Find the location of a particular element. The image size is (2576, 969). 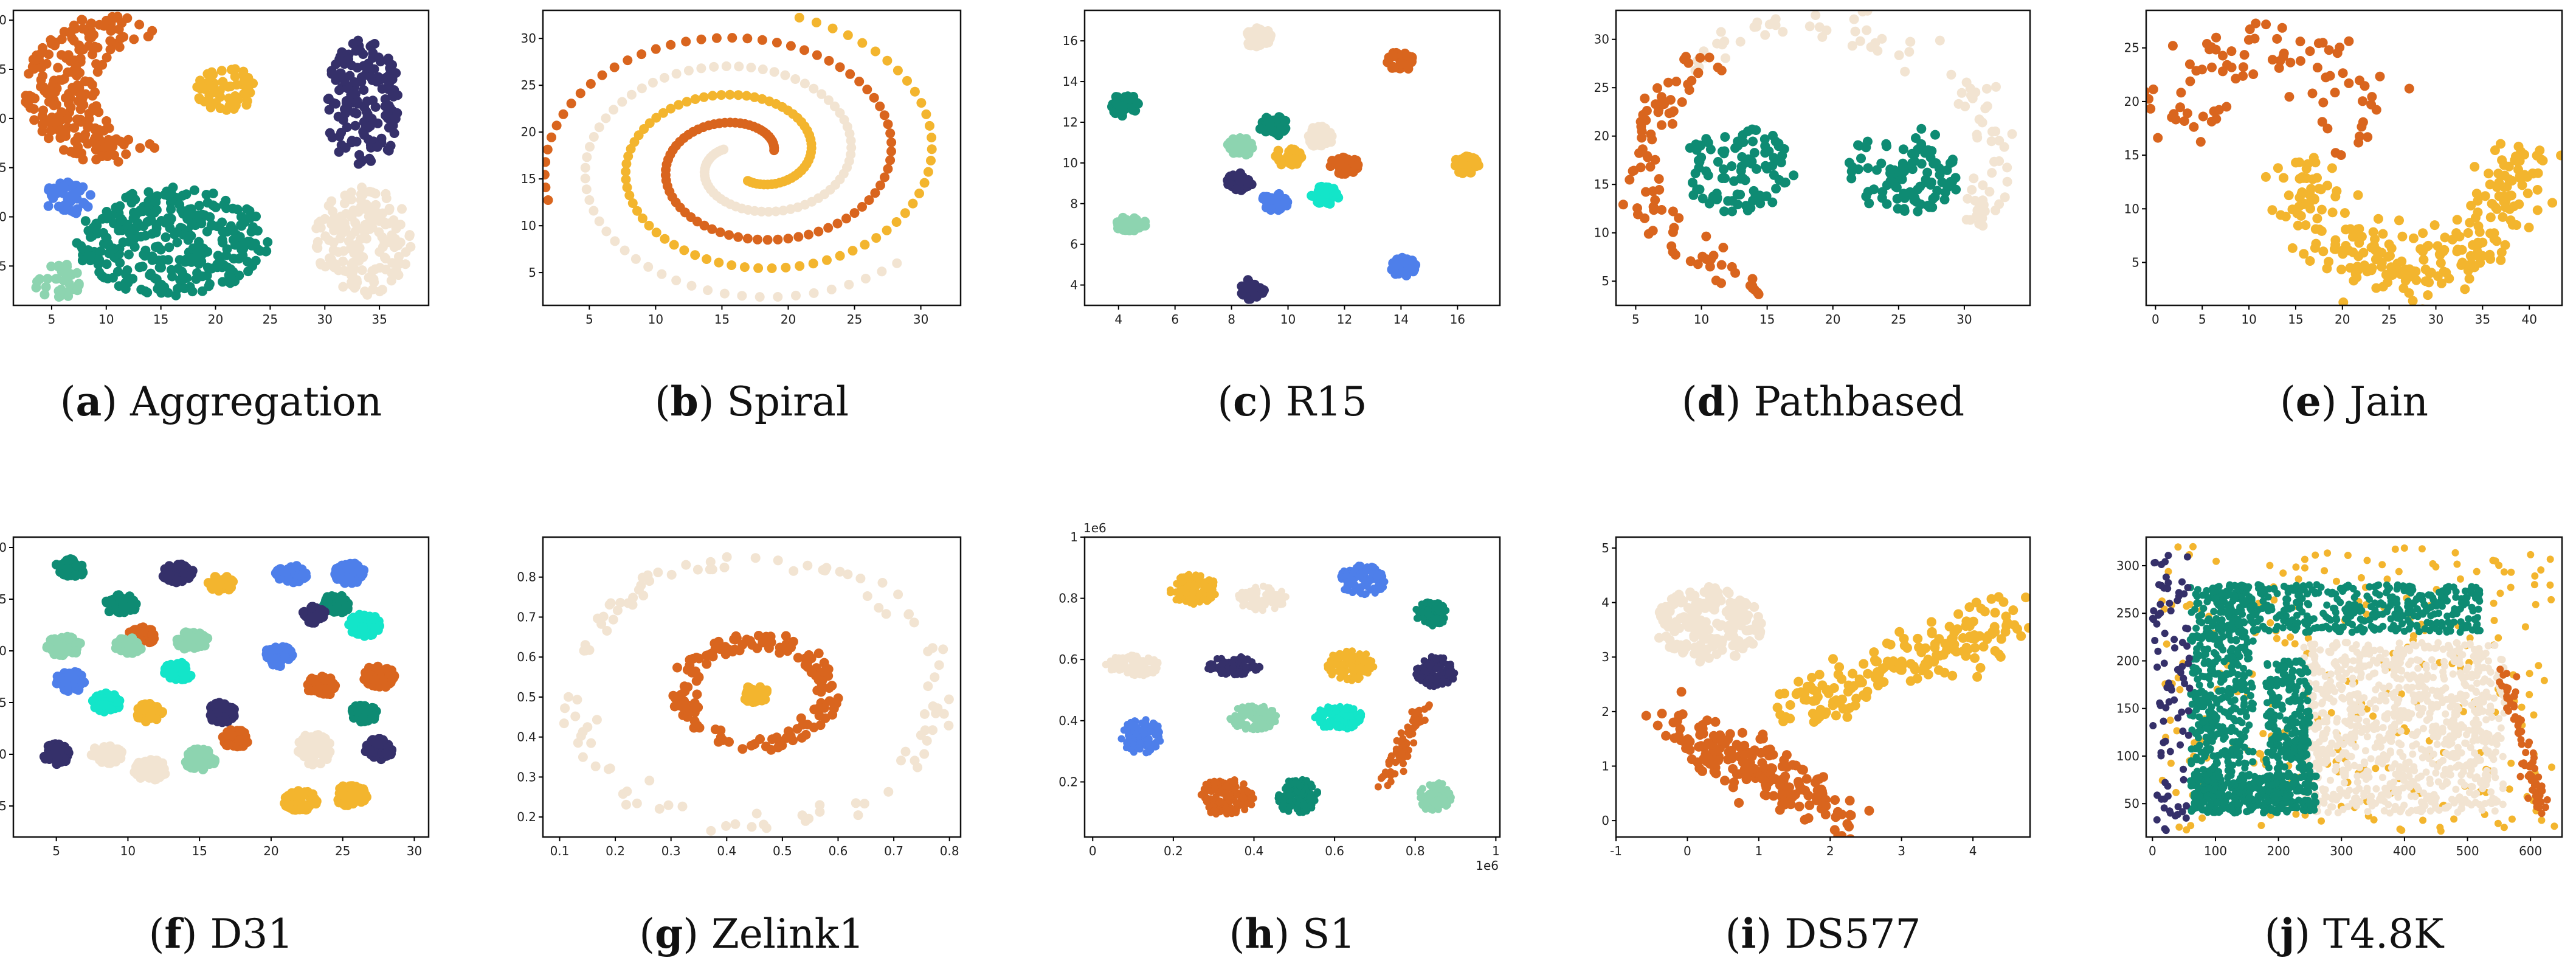

series-g17 is located at coordinates (106, 703).